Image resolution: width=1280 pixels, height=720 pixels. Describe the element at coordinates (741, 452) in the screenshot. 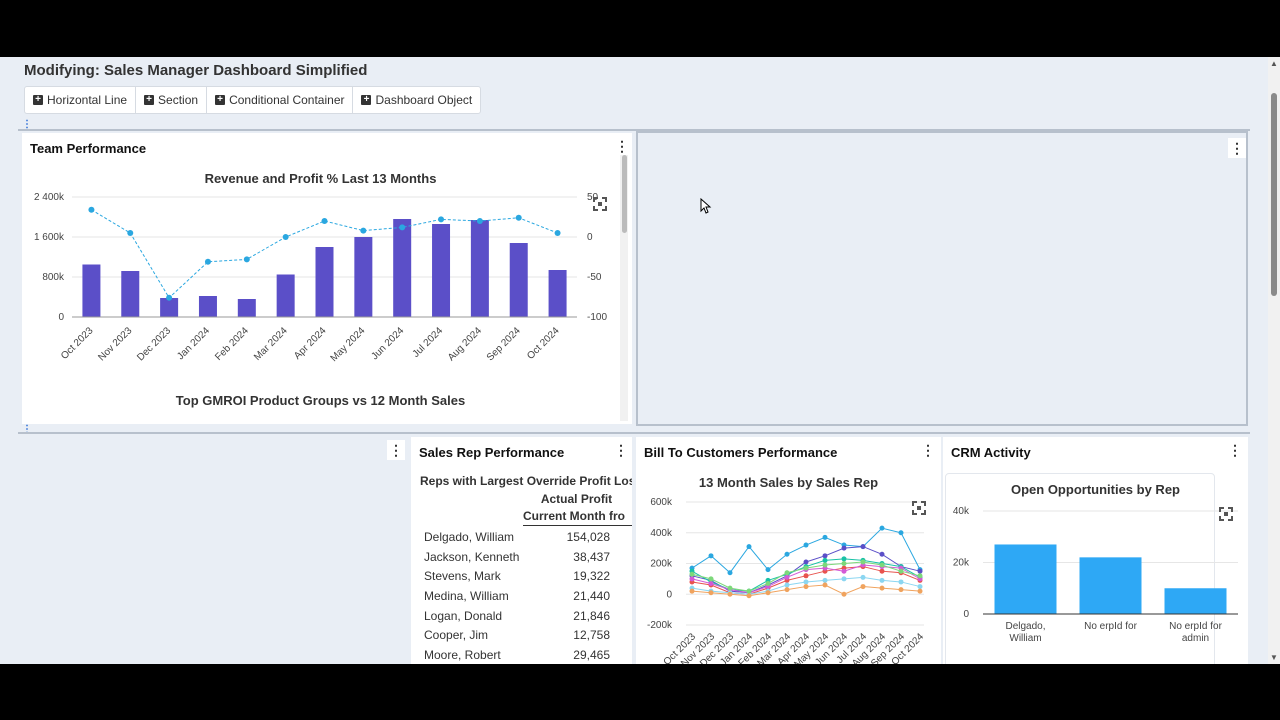

I see `panel-title: Bill To Customers Performance` at that location.